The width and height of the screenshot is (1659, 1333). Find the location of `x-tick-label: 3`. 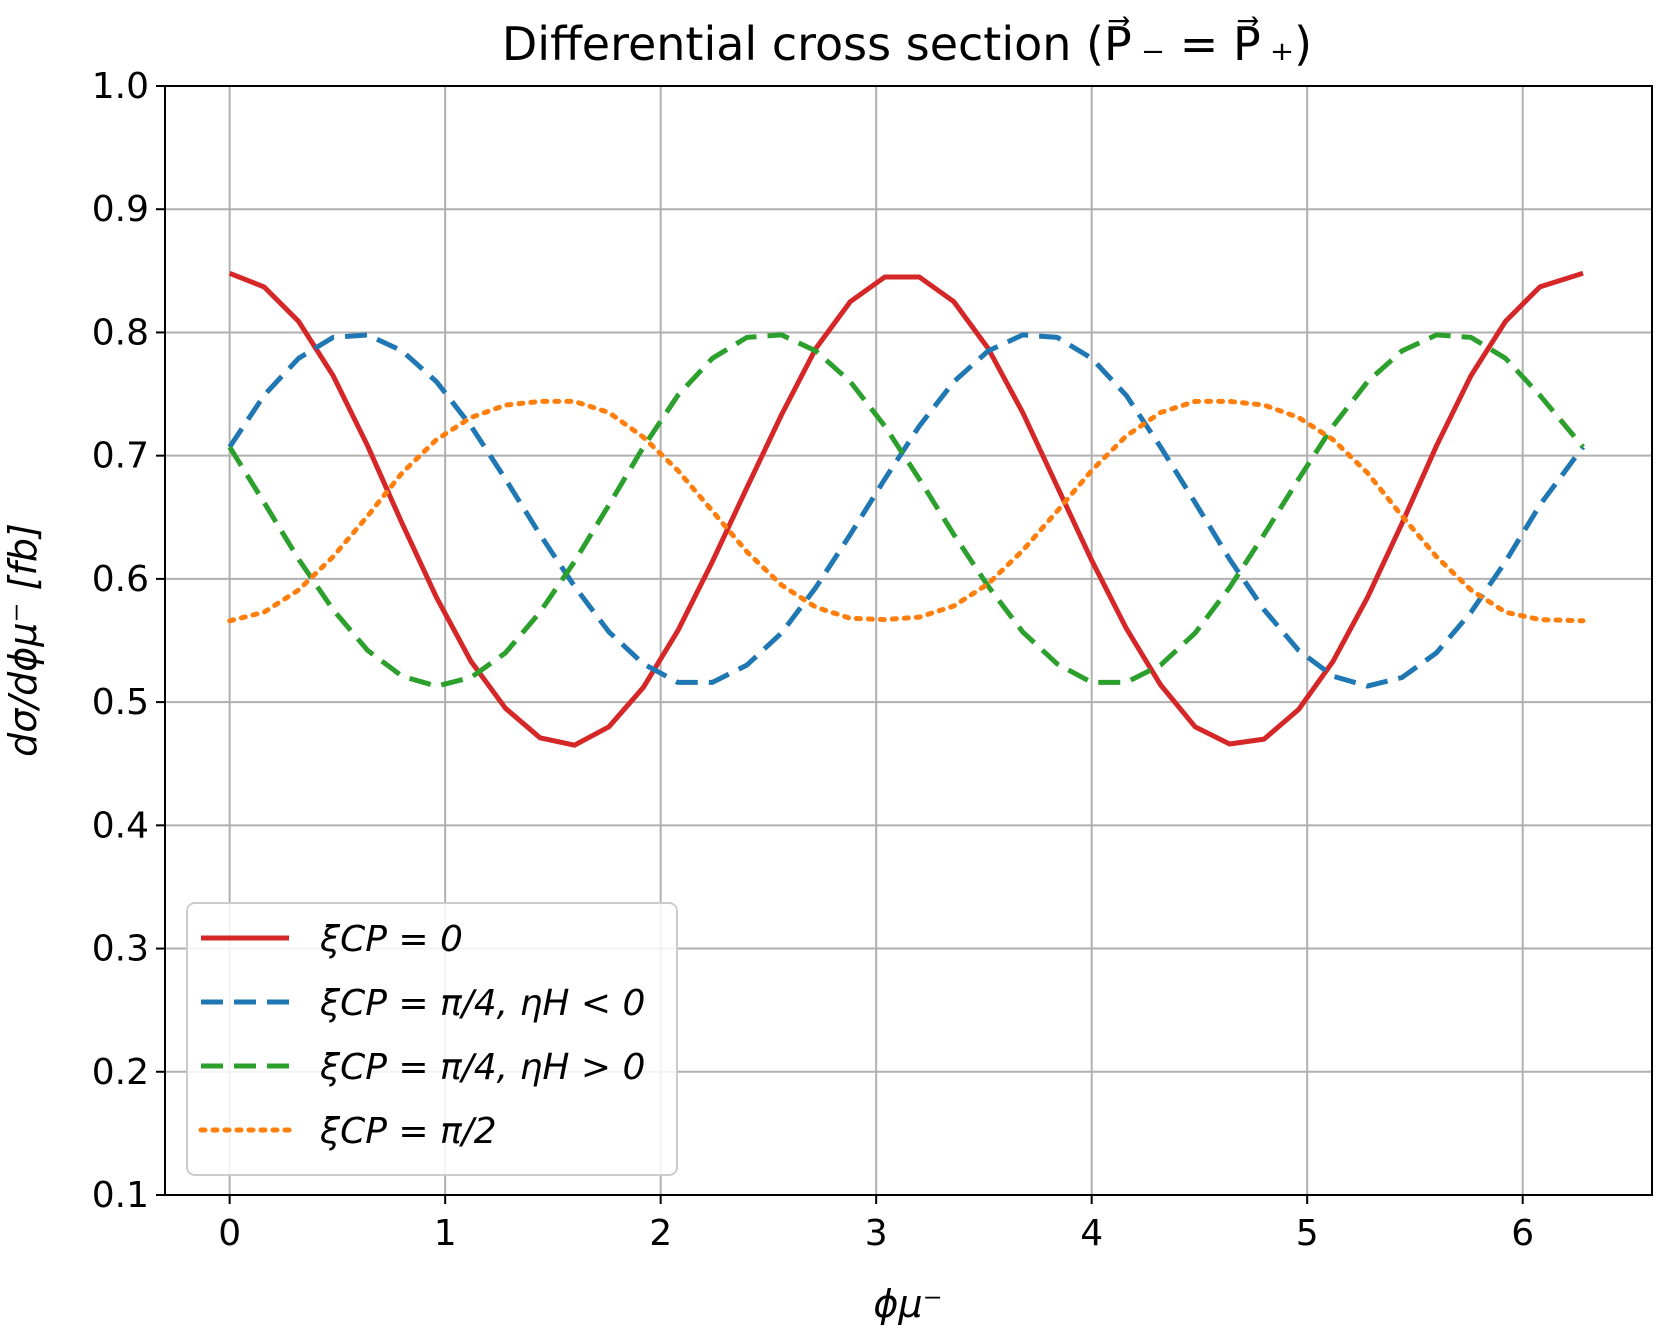

x-tick-label: 3 is located at coordinates (876, 1233).